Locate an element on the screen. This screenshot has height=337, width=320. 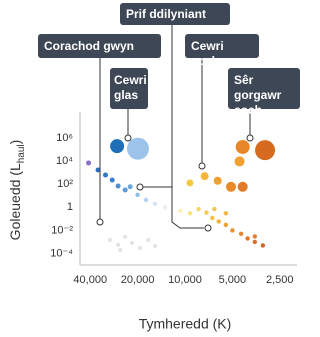
annotation: Corachod gwyn is located at coordinates (99, 46).